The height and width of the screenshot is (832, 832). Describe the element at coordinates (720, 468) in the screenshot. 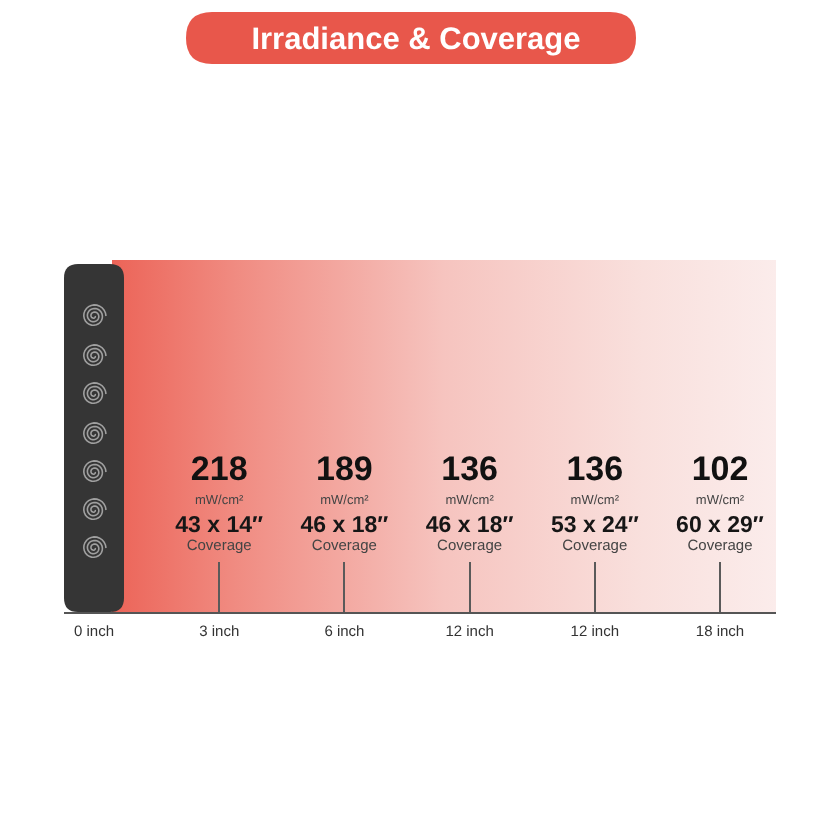

I see `data-label: 102` at that location.